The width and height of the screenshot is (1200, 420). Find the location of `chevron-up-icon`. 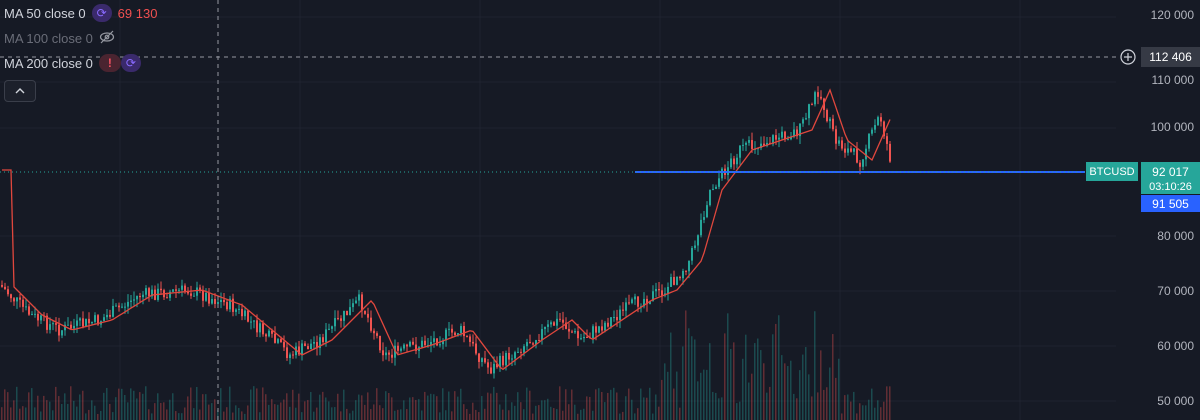

chevron-up-icon is located at coordinates (20, 91).